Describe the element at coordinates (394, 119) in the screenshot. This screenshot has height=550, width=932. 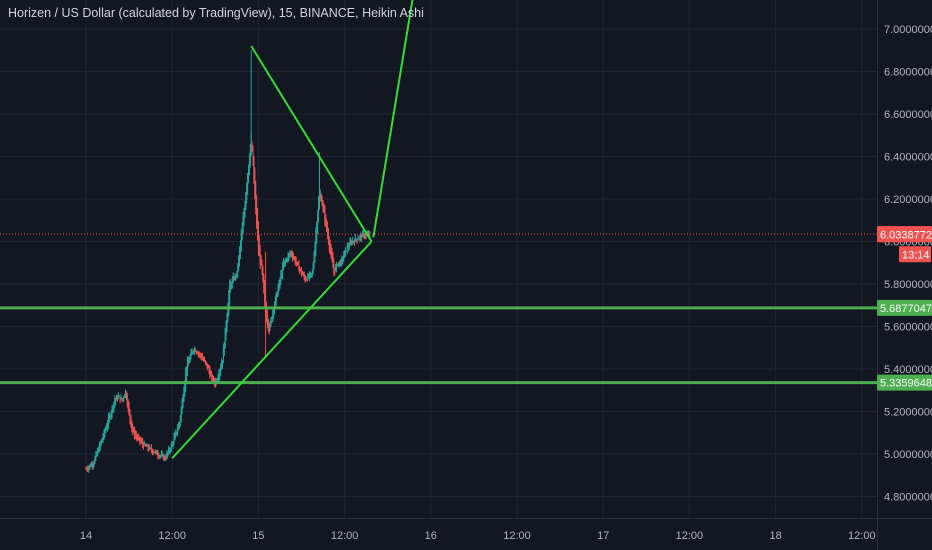
I see `trendline-projection` at that location.